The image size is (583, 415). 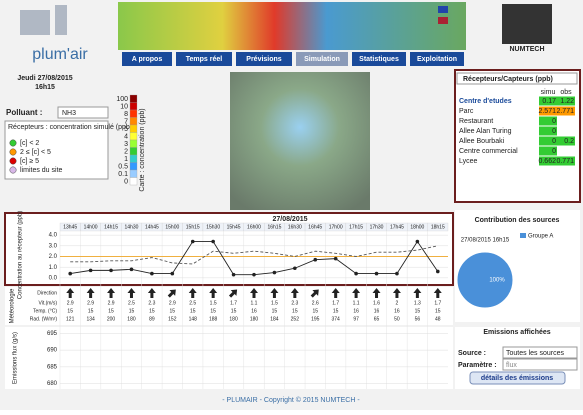 What do you see at coordinates (151, 303) in the screenshot?
I see `meteo-value: 2.3` at bounding box center [151, 303].